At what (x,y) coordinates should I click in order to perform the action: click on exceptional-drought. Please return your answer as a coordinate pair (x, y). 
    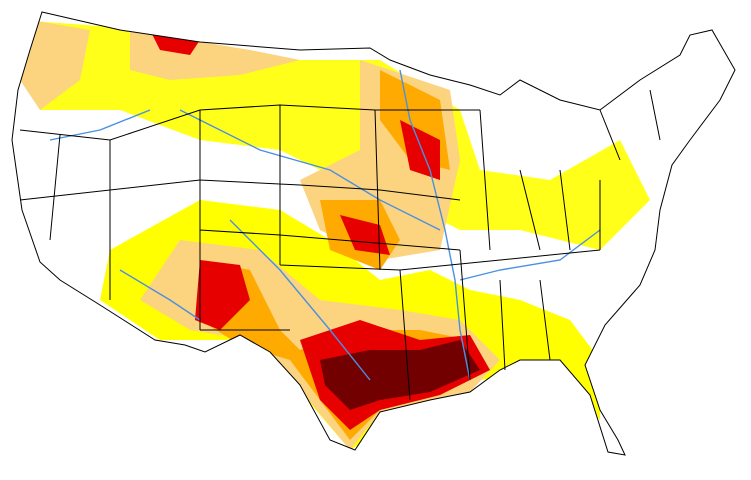
    Looking at the image, I should click on (400, 375).